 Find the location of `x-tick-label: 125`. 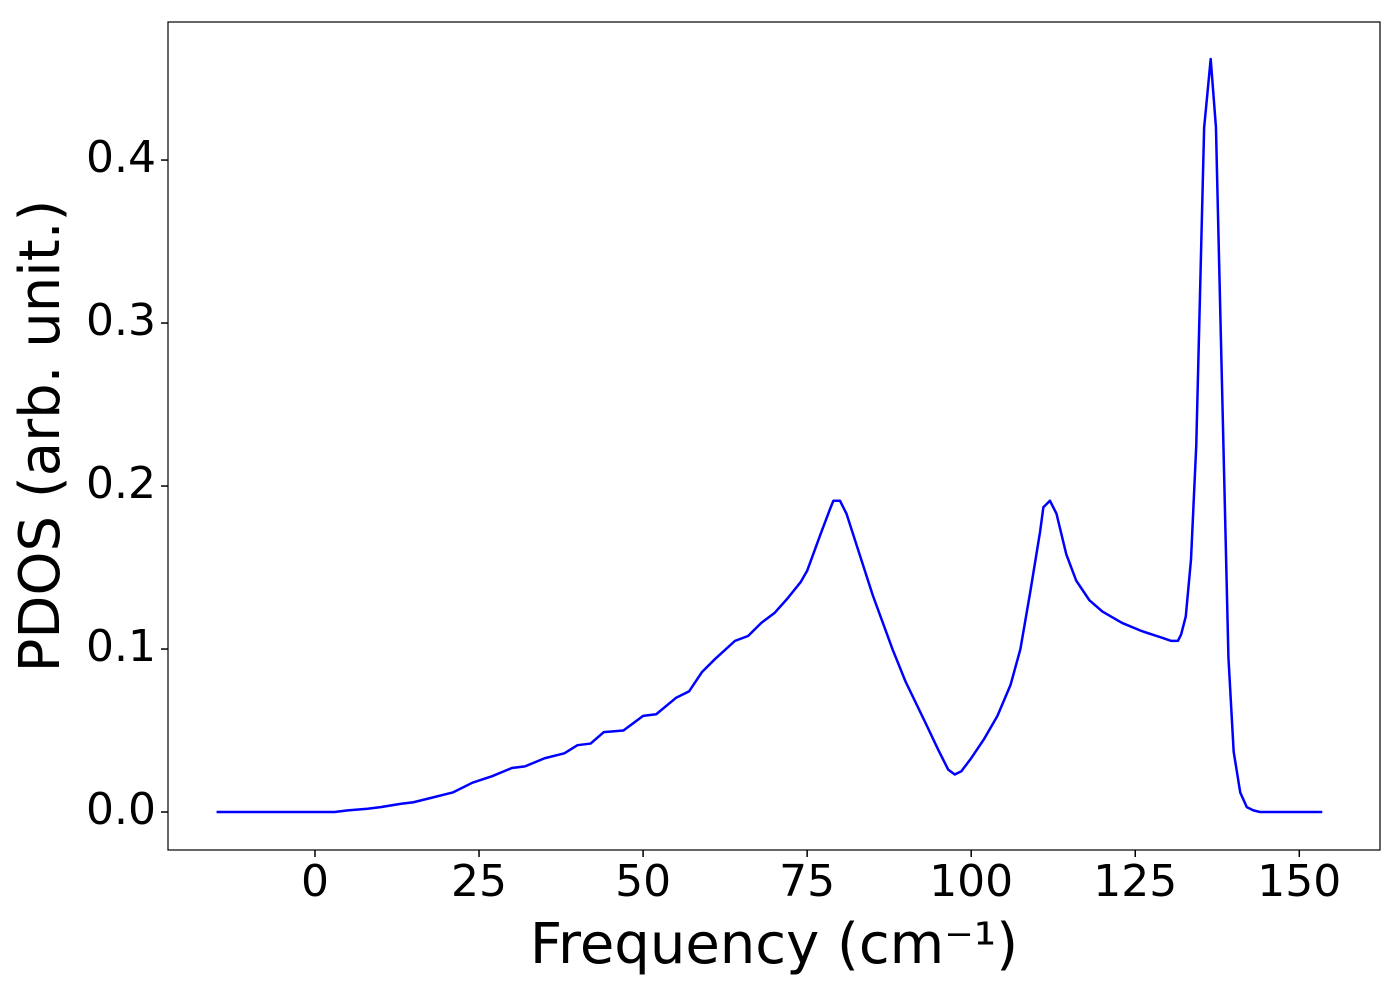

x-tick-label: 125 is located at coordinates (1135, 881).